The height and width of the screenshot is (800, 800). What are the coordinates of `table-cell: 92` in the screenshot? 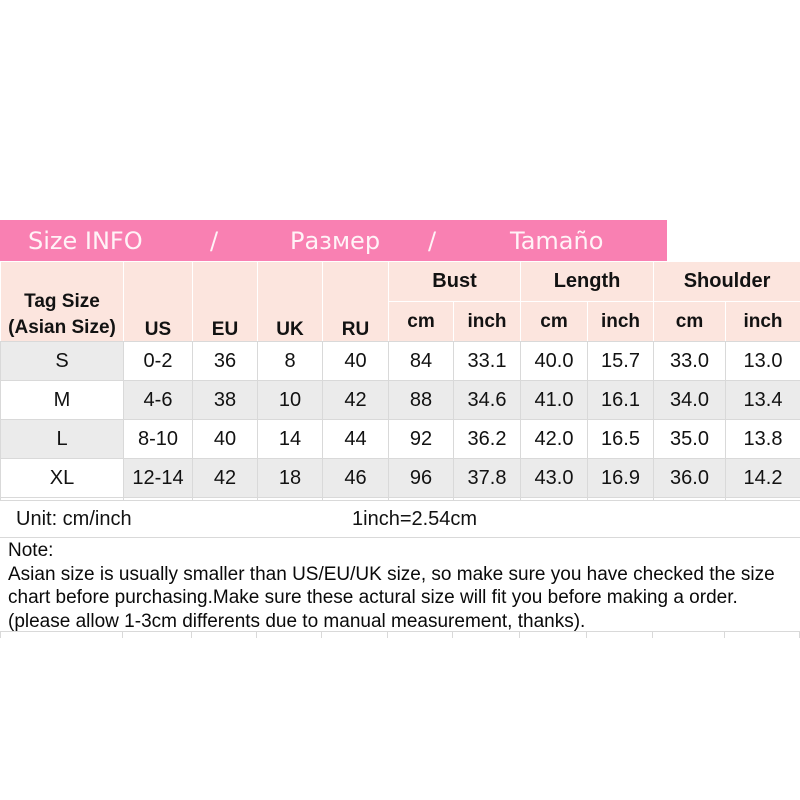 It's located at (421, 439).